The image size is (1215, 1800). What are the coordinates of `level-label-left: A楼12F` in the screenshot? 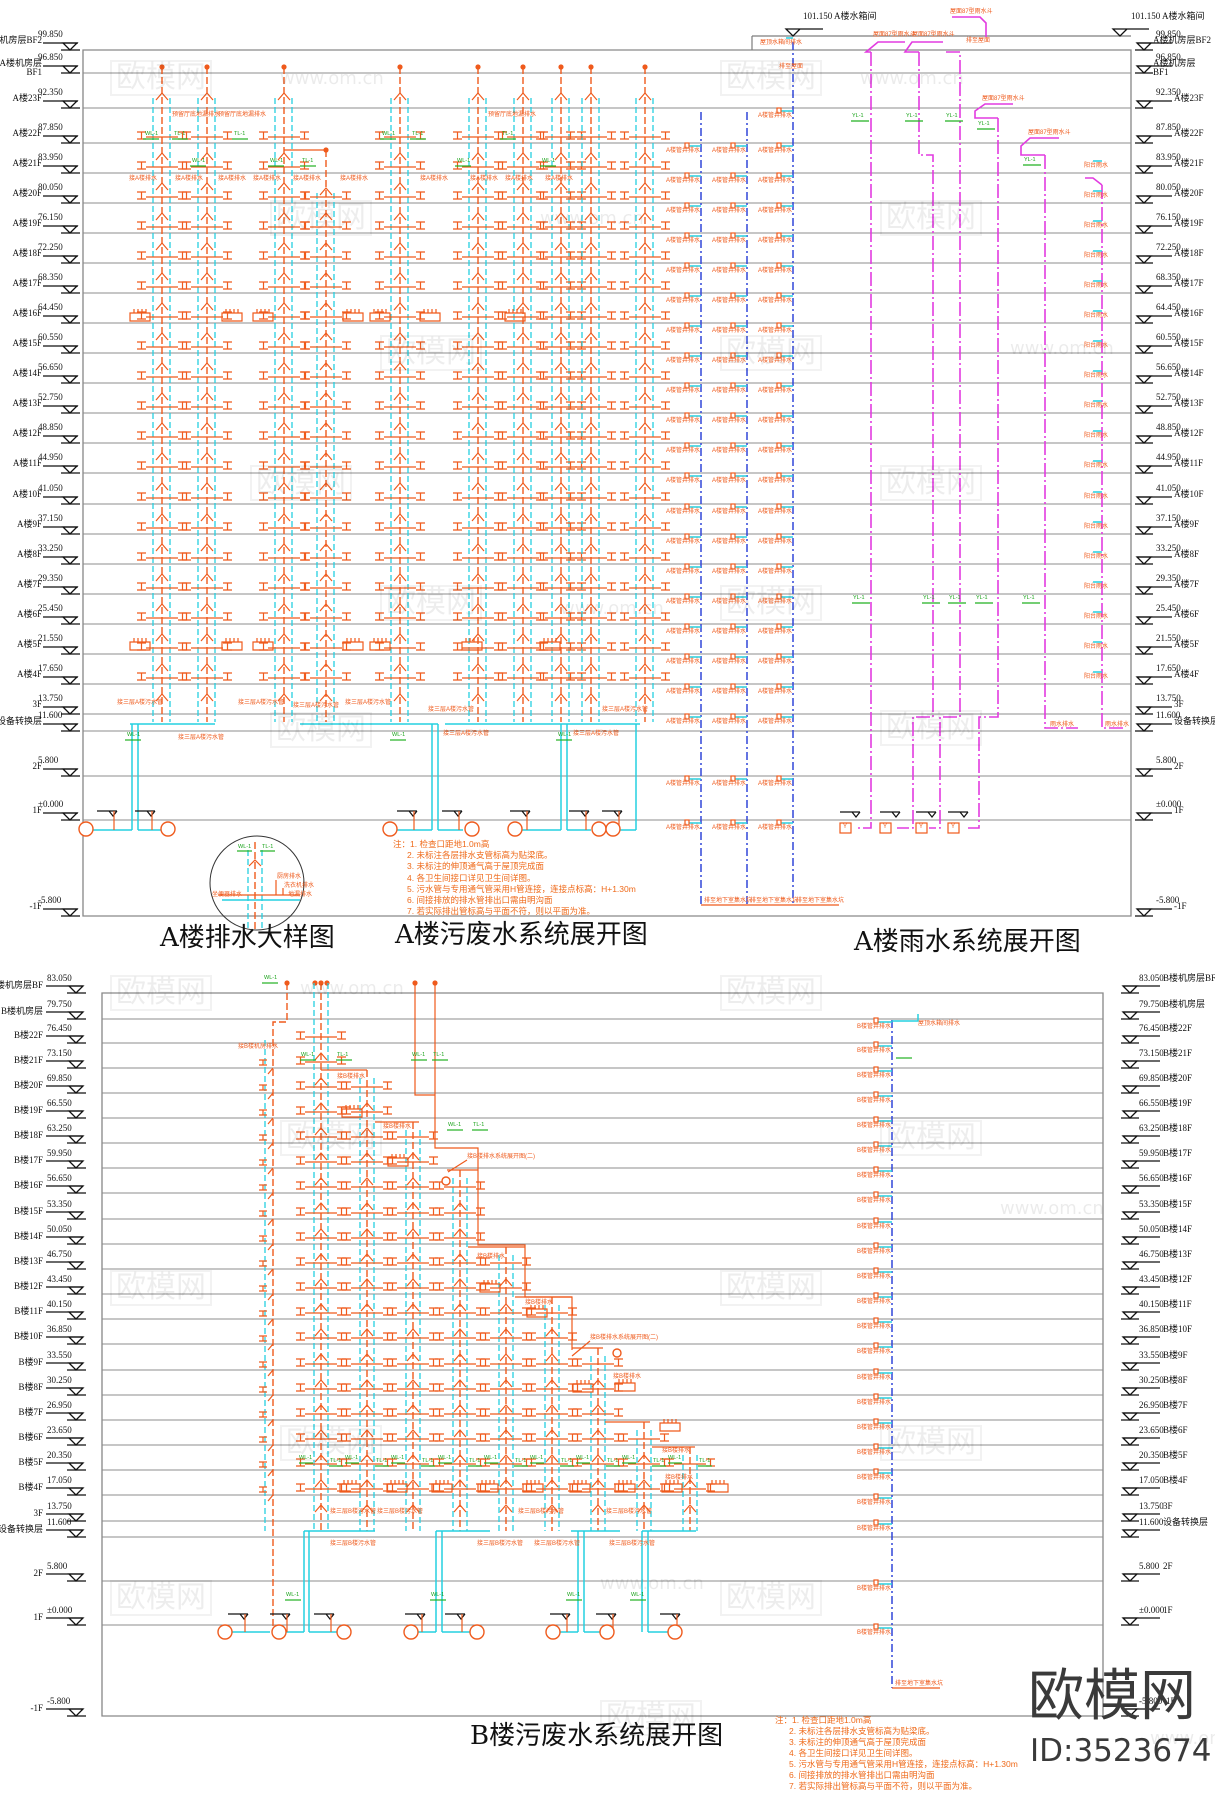 It's located at (27, 433).